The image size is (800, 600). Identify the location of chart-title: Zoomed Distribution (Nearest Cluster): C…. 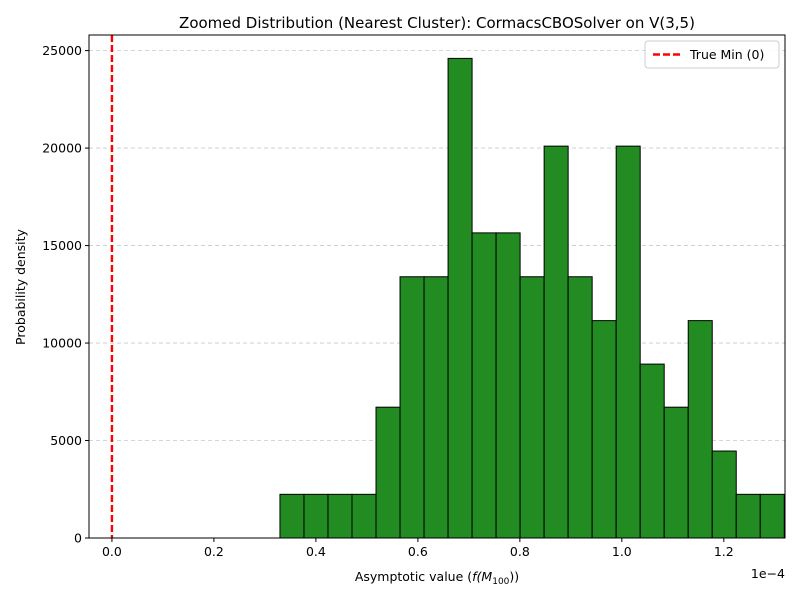
(437, 23).